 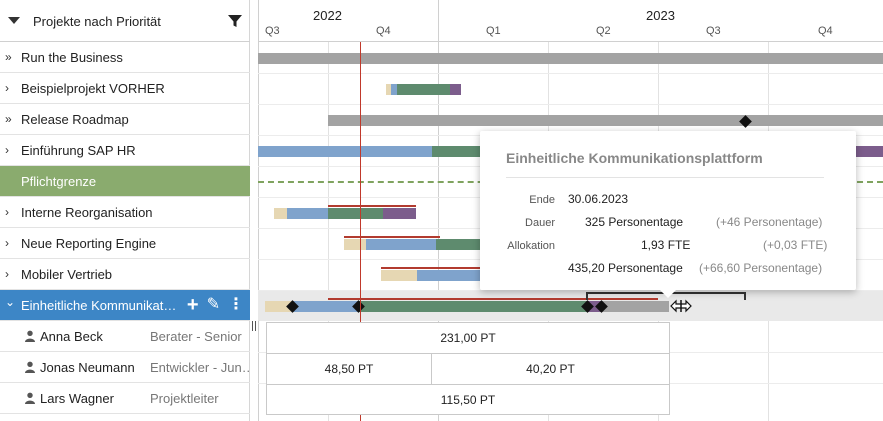 What do you see at coordinates (78, 150) in the screenshot?
I see `project-label: Einführung SAP HR` at bounding box center [78, 150].